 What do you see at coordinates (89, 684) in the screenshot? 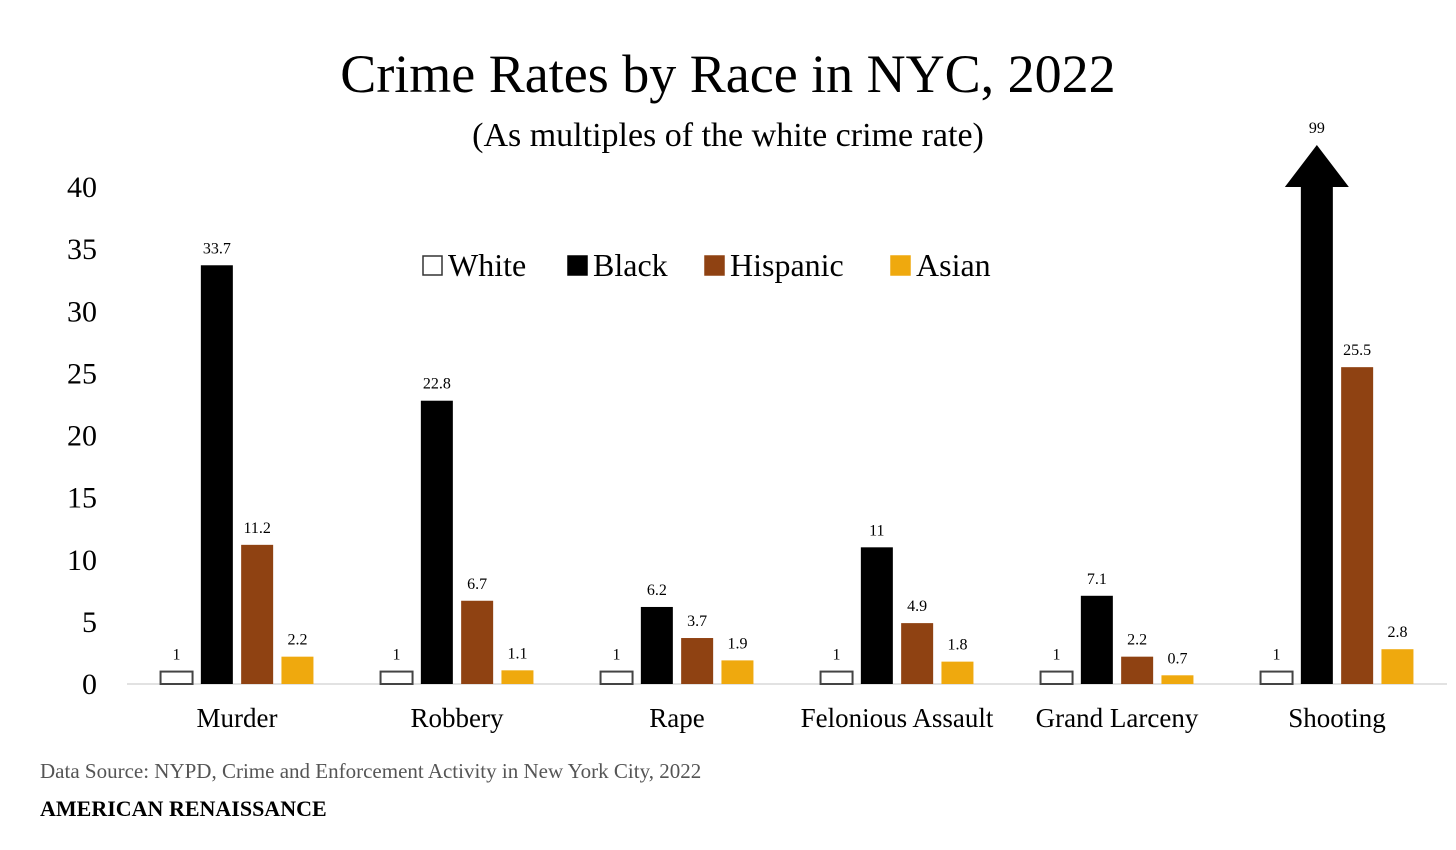
I see `y-tick-label: 0` at bounding box center [89, 684].